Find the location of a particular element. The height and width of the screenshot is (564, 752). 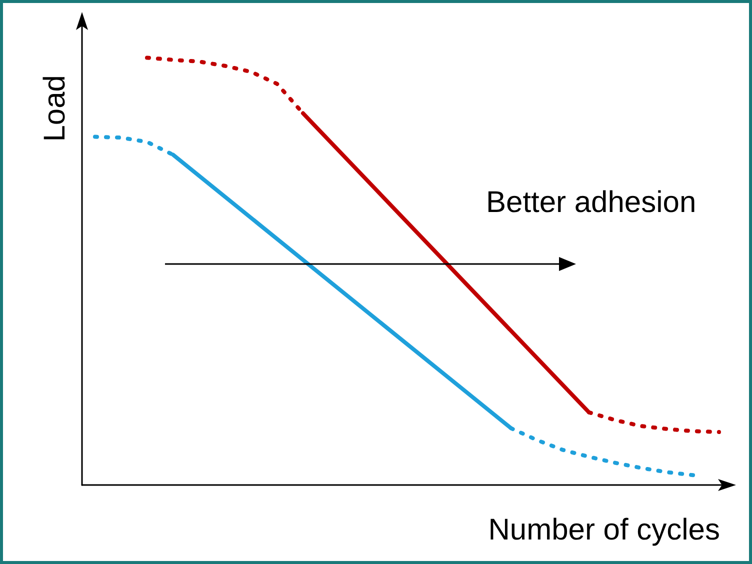

annotation: Better adhesion is located at coordinates (591, 203).